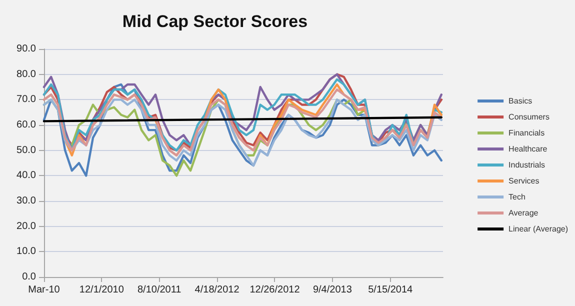  Describe the element at coordinates (538, 229) in the screenshot. I see `legend-label: Linear (Average)` at that location.